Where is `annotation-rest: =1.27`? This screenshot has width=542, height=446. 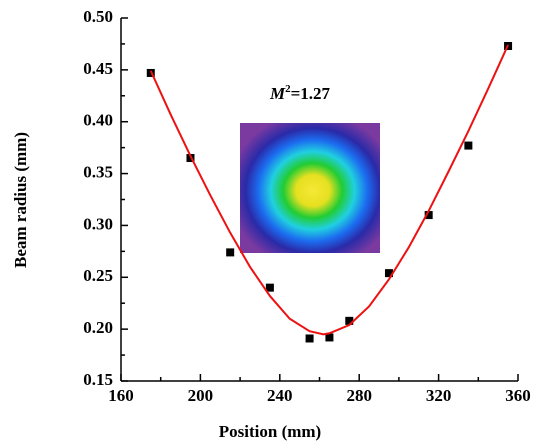
annotation-rest: =1.27 is located at coordinates (311, 93).